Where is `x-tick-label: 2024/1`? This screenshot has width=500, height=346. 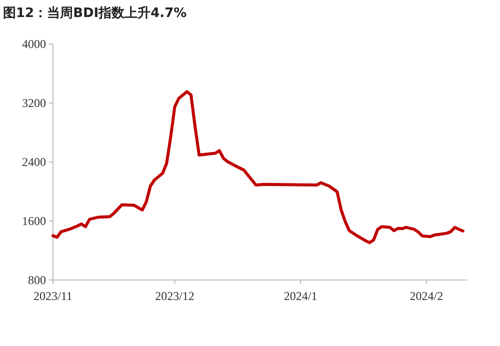
x-tick-label: 2024/1 is located at coordinates (301, 296).